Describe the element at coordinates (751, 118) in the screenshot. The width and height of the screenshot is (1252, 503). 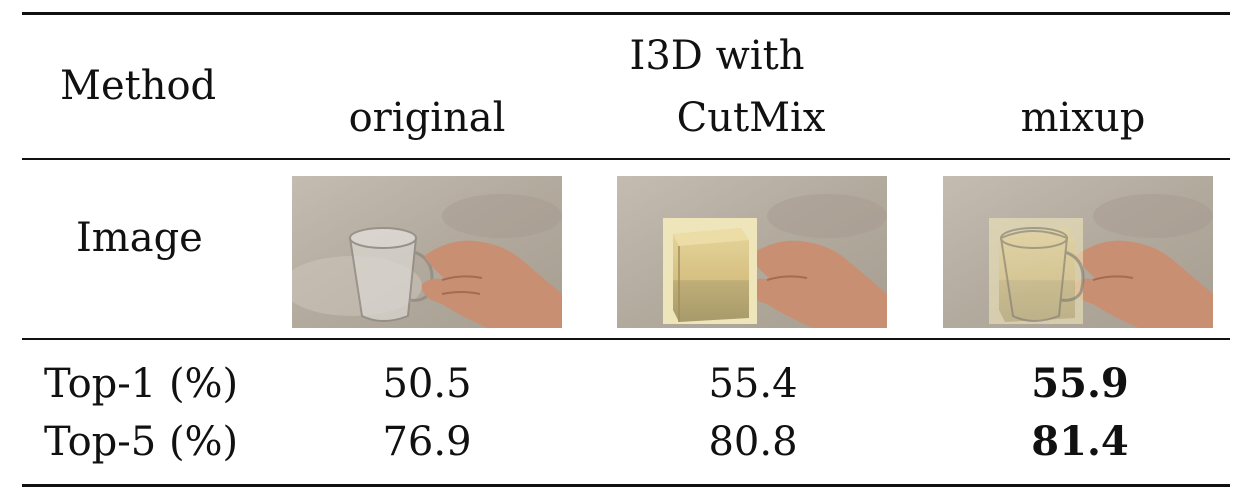
I see `col-header-cutmix: CutMix` at that location.